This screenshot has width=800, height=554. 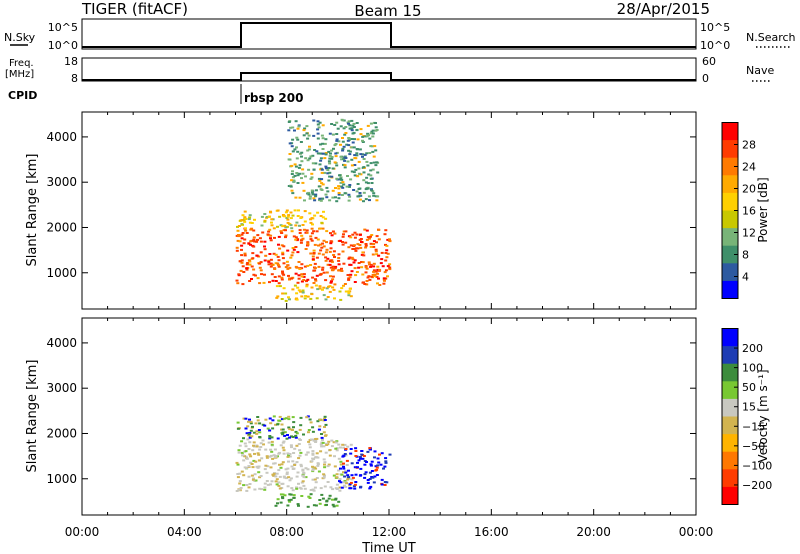 I want to click on nsearch-tick-high: 10^5, so click(x=715, y=27).